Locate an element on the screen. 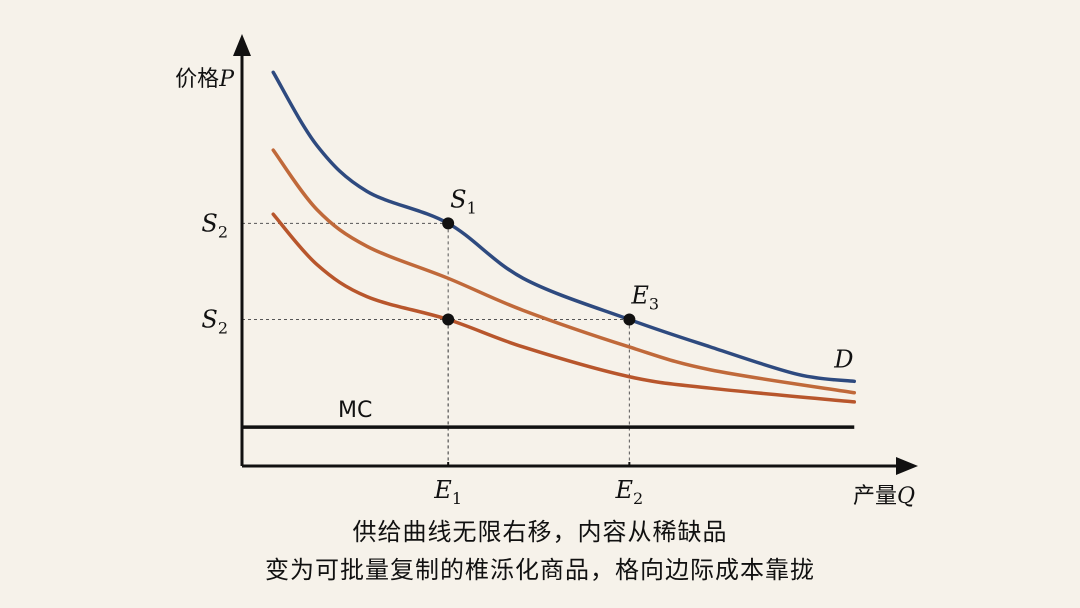 The width and height of the screenshot is (1080, 608). guide-lines is located at coordinates (436, 344).